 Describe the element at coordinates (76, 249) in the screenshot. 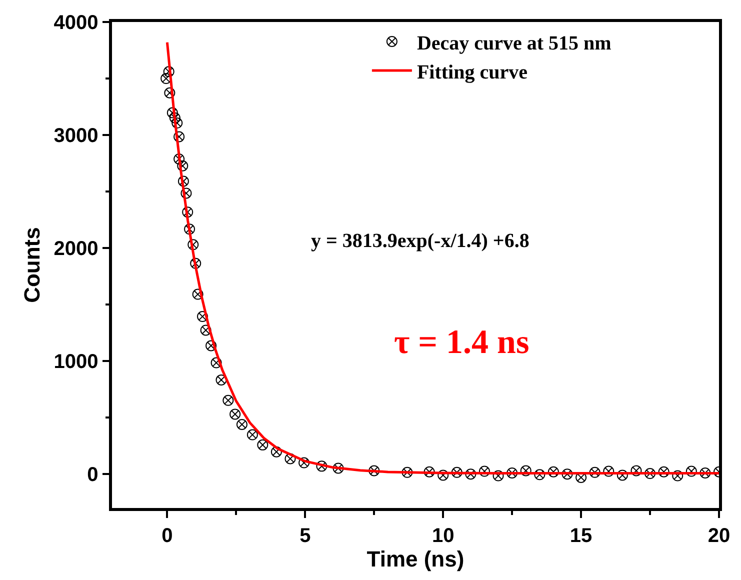

I see `y-tick-label: 2000` at that location.